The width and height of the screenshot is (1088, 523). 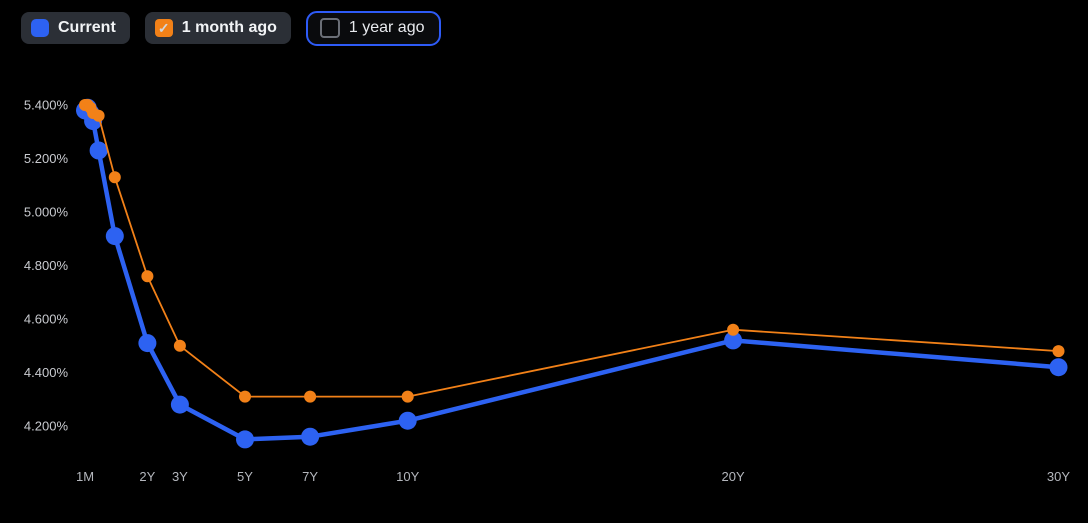 I want to click on x-axis-tick-label: 10Y, so click(x=407, y=476).